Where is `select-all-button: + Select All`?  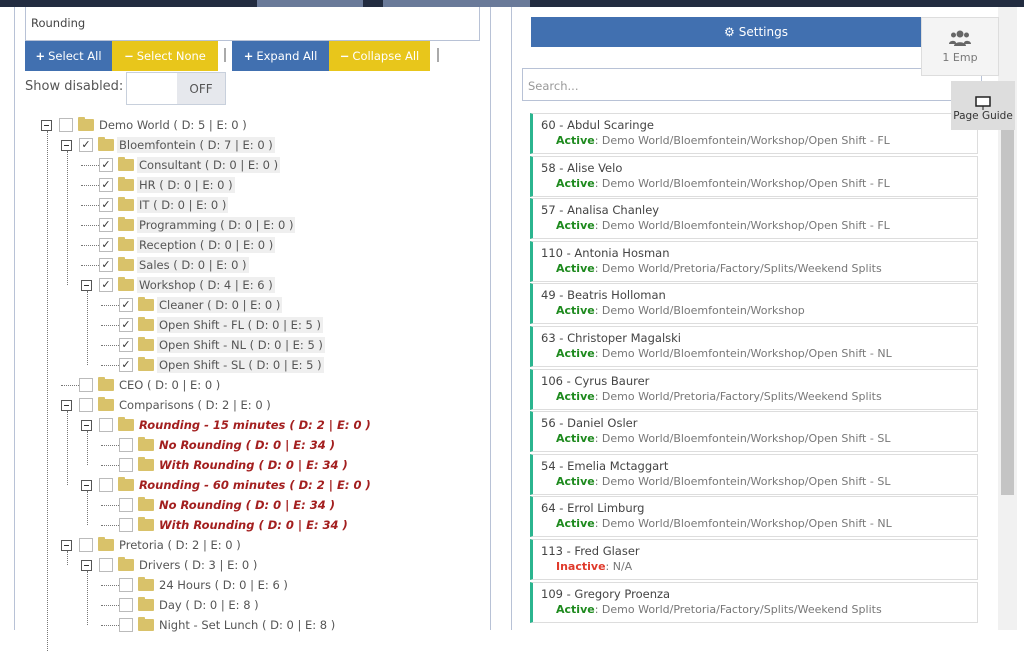
select-all-button: + Select All is located at coordinates (68, 56).